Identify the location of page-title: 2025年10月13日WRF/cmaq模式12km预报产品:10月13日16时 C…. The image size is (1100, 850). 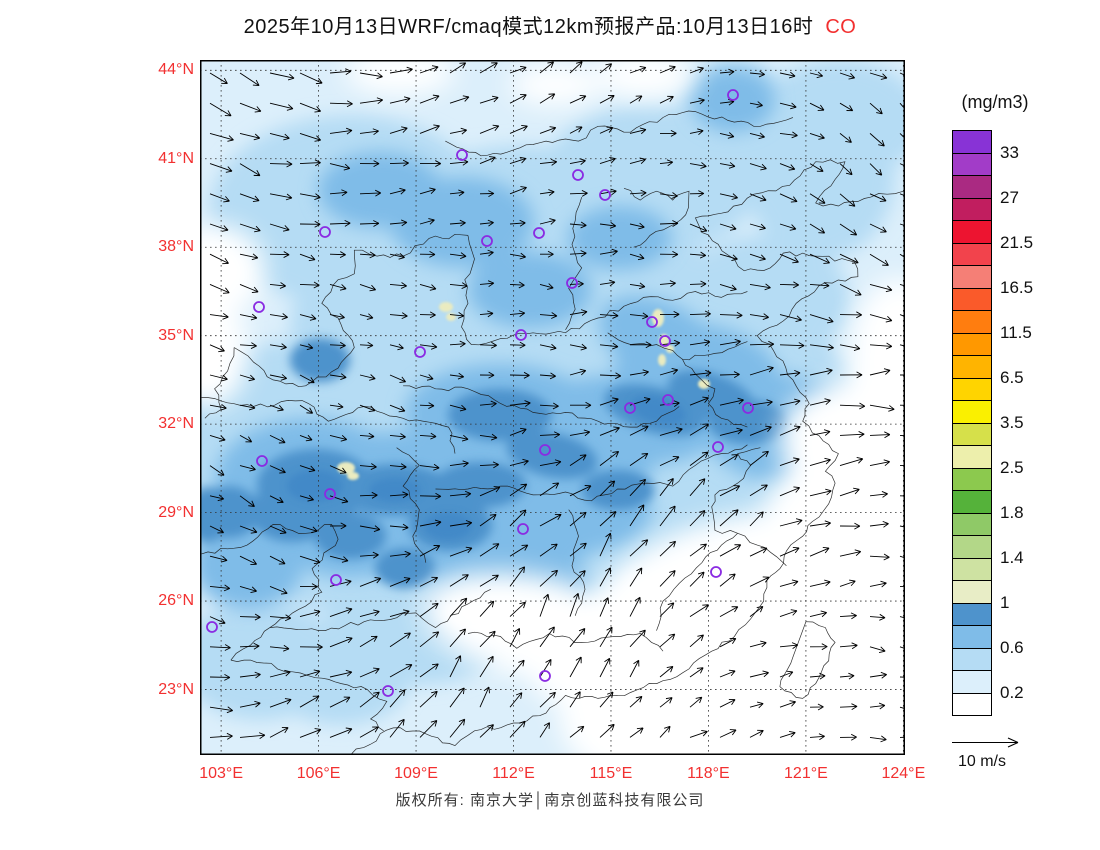
(550, 24).